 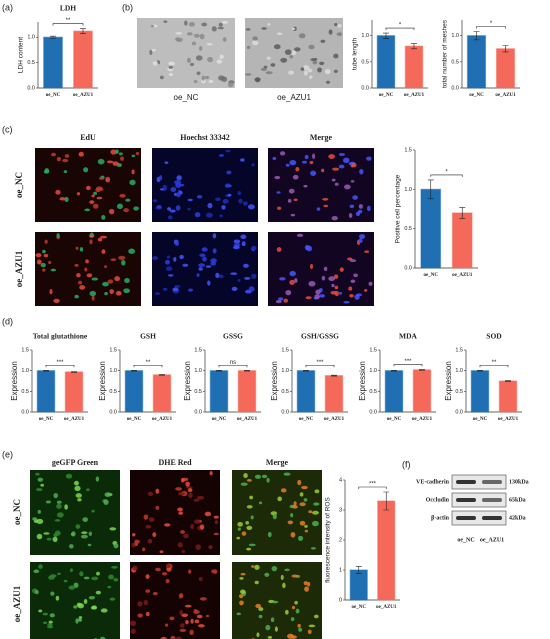 I want to click on x-tick-label: oe_NC, so click(x=53, y=95).